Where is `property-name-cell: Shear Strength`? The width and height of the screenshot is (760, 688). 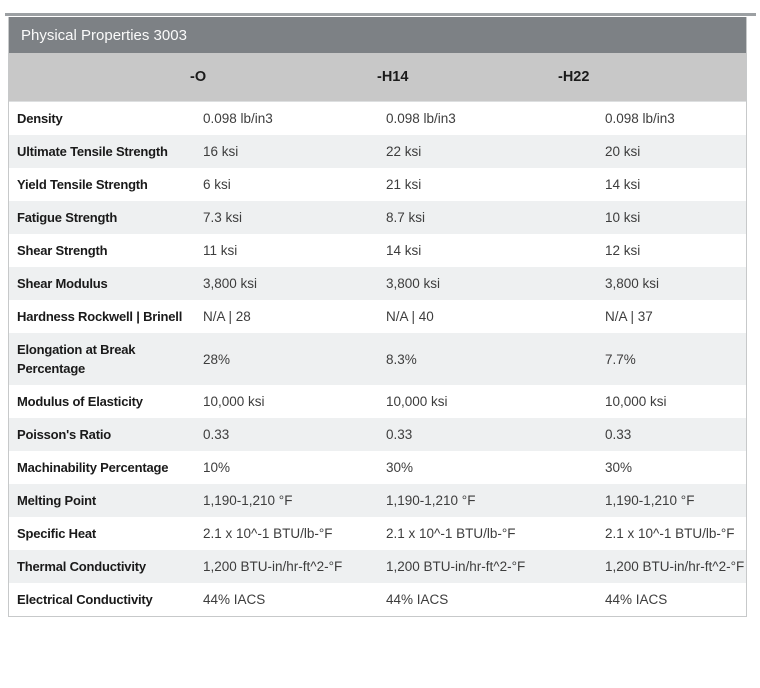
property-name-cell: Shear Strength is located at coordinates (62, 250).